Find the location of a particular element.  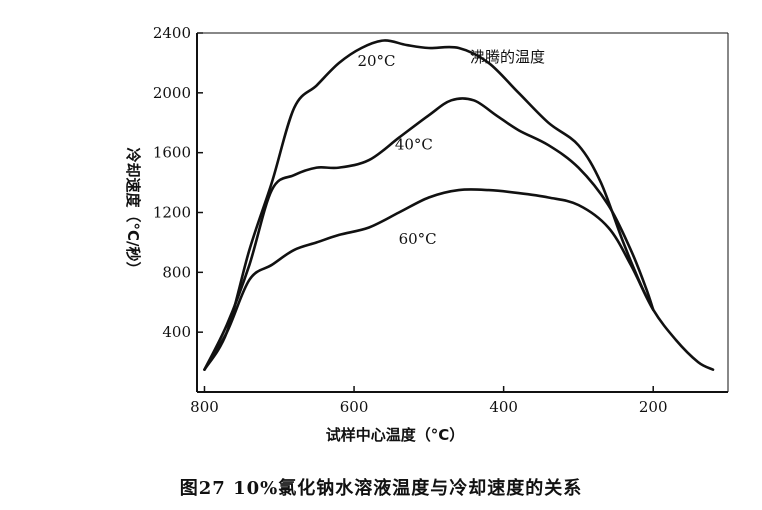

x-axis-title: 试样中心温度（°C） is located at coordinates (395, 435).